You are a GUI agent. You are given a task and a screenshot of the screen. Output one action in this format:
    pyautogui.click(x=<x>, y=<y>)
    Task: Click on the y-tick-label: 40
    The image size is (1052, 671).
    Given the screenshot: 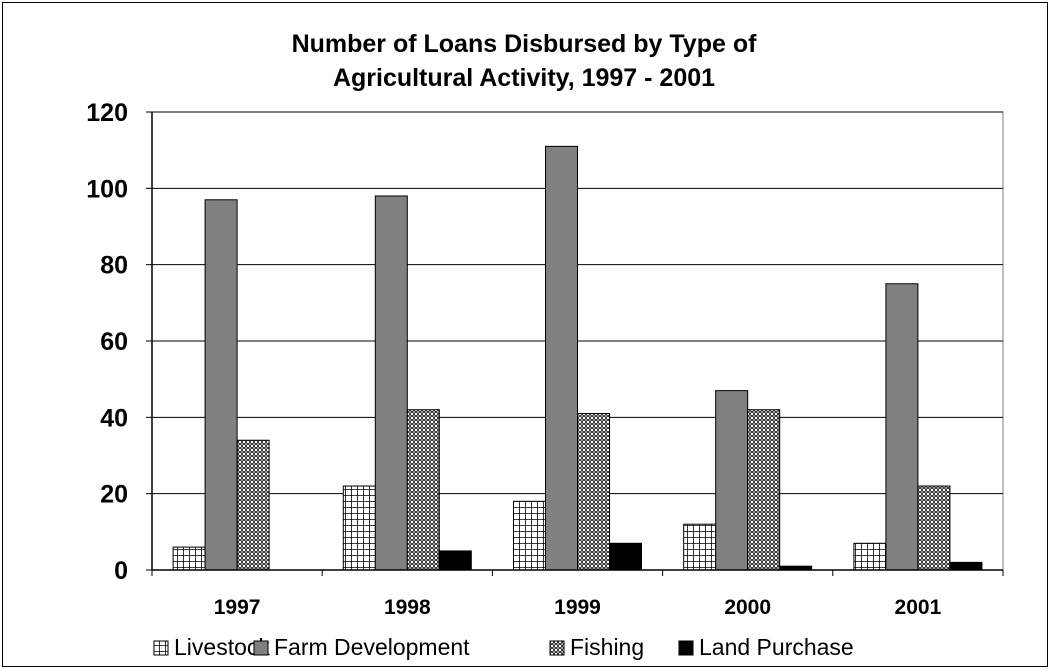 What is the action you would take?
    pyautogui.click(x=114, y=418)
    